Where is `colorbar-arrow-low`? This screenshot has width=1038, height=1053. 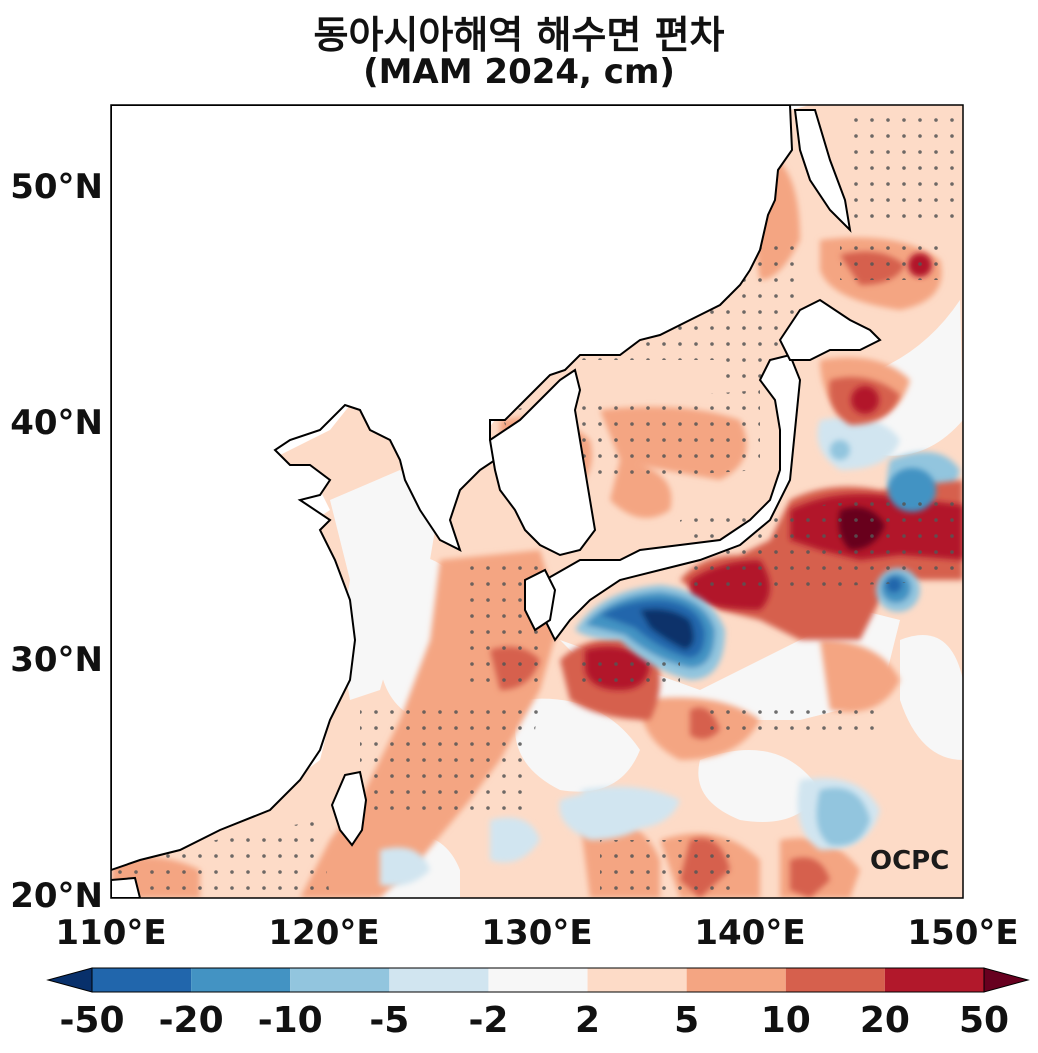 colorbar-arrow-low is located at coordinates (69, 980).